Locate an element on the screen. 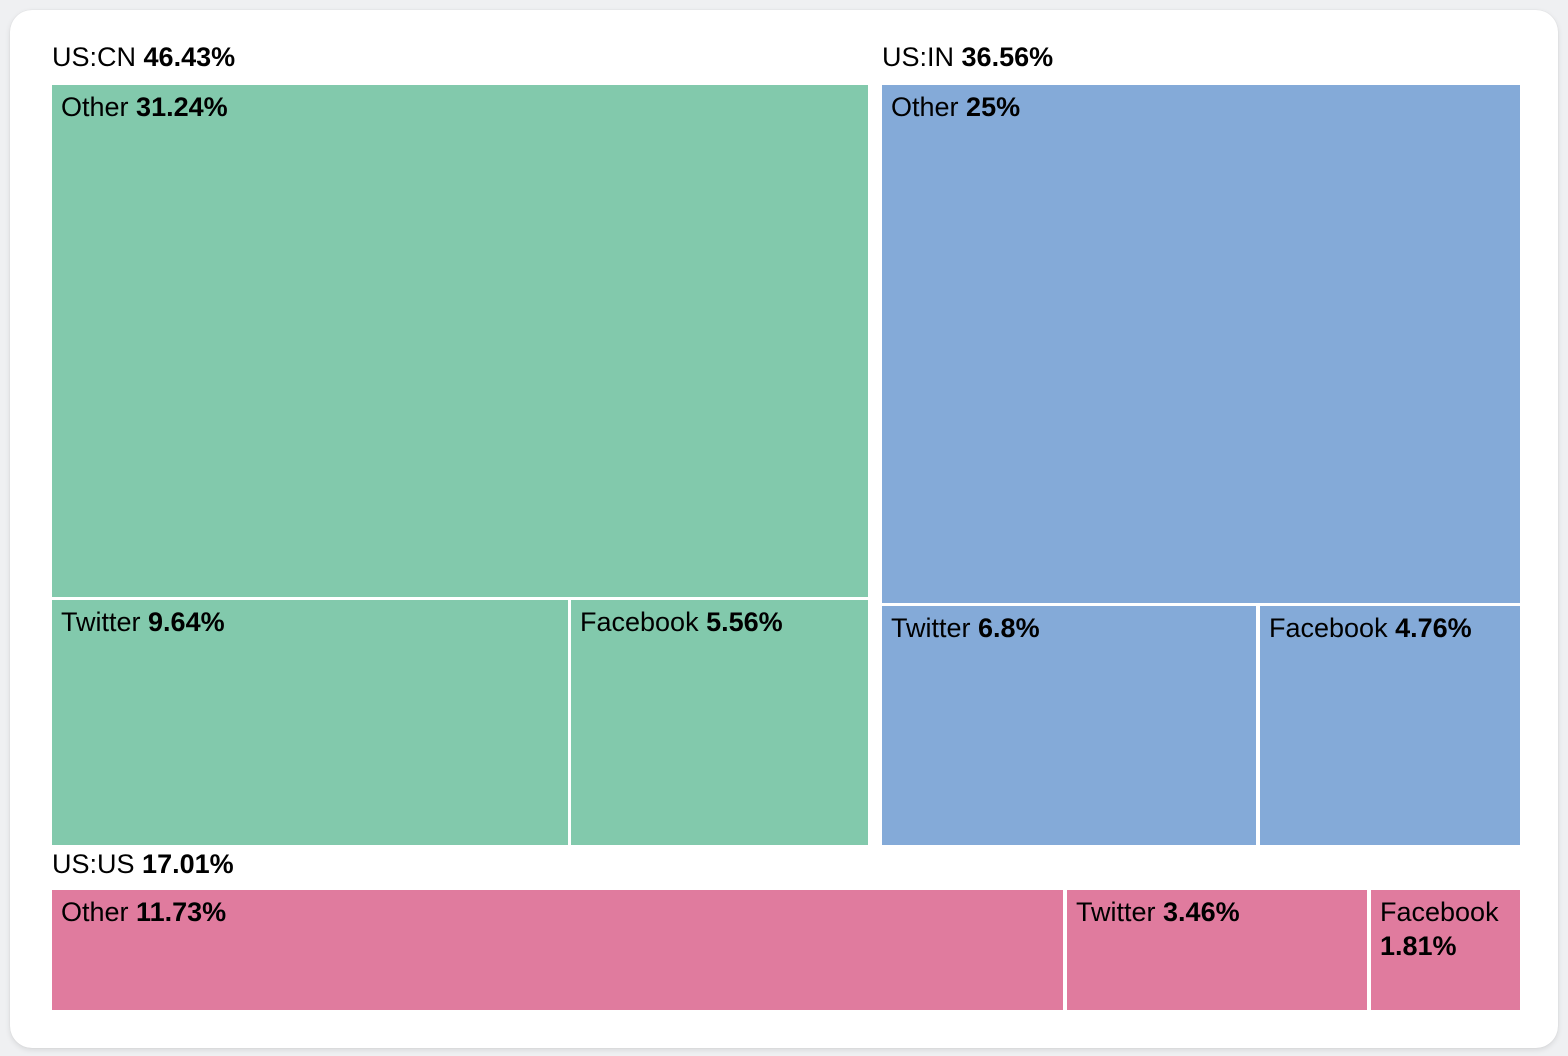 This screenshot has width=1568, height=1056. cell-share: 25% is located at coordinates (993, 107).